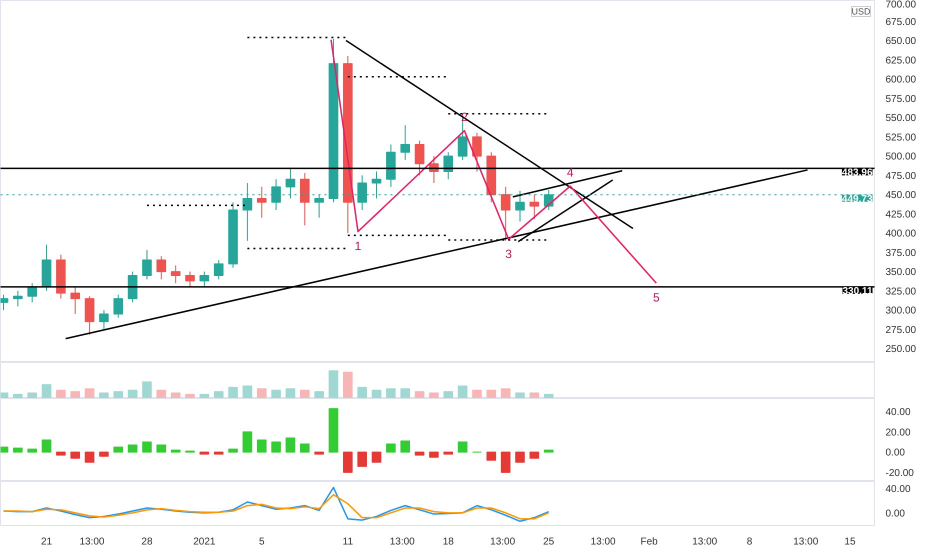  What do you see at coordinates (901, 253) in the screenshot?
I see `y-tick-label: 375.00` at bounding box center [901, 253].